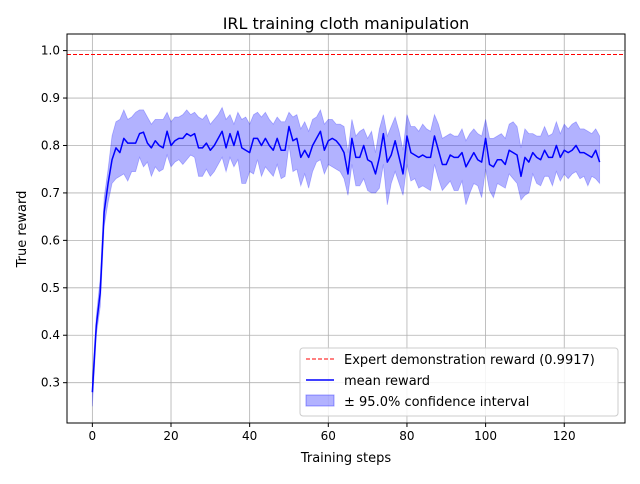  What do you see at coordinates (22, 230) in the screenshot?
I see `y-axis-label: True reward` at bounding box center [22, 230].